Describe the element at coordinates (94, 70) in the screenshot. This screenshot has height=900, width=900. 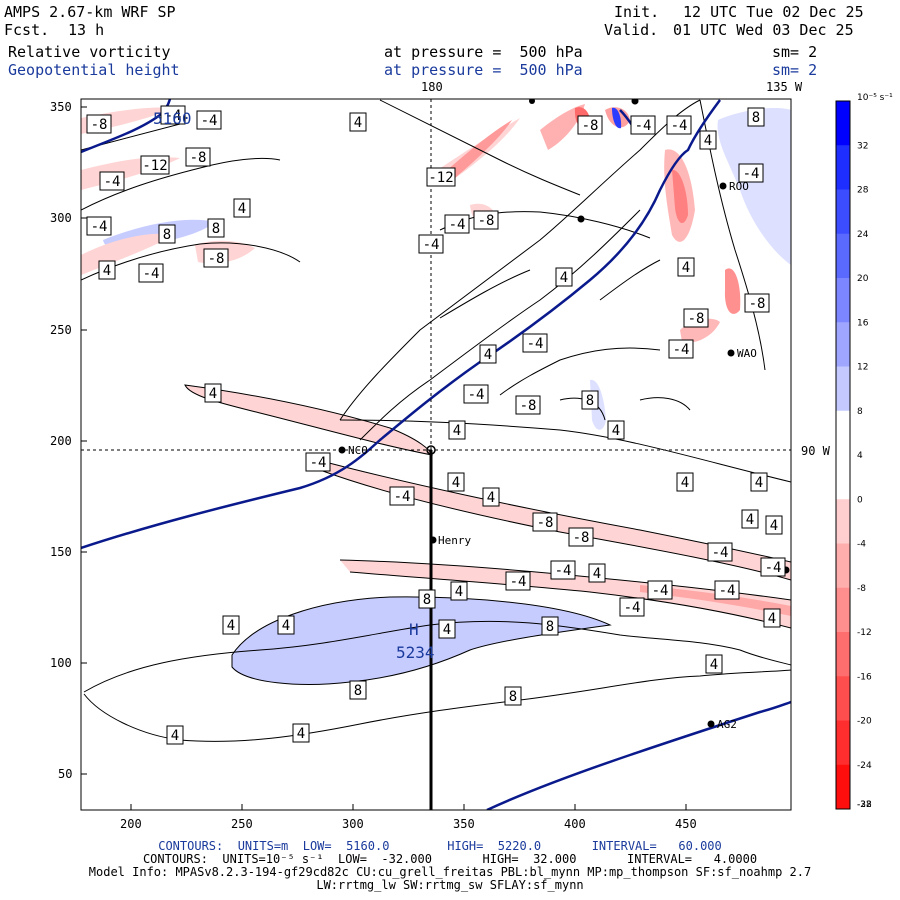
I see `field-height: Geopotential height` at that location.